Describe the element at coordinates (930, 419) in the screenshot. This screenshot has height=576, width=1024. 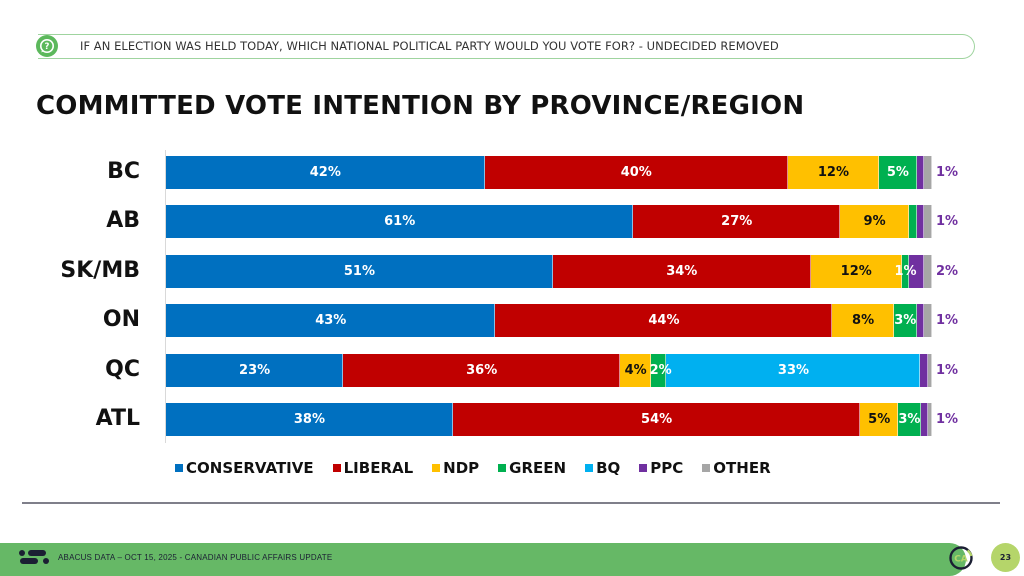
I see `bar-segment-atl-other` at that location.